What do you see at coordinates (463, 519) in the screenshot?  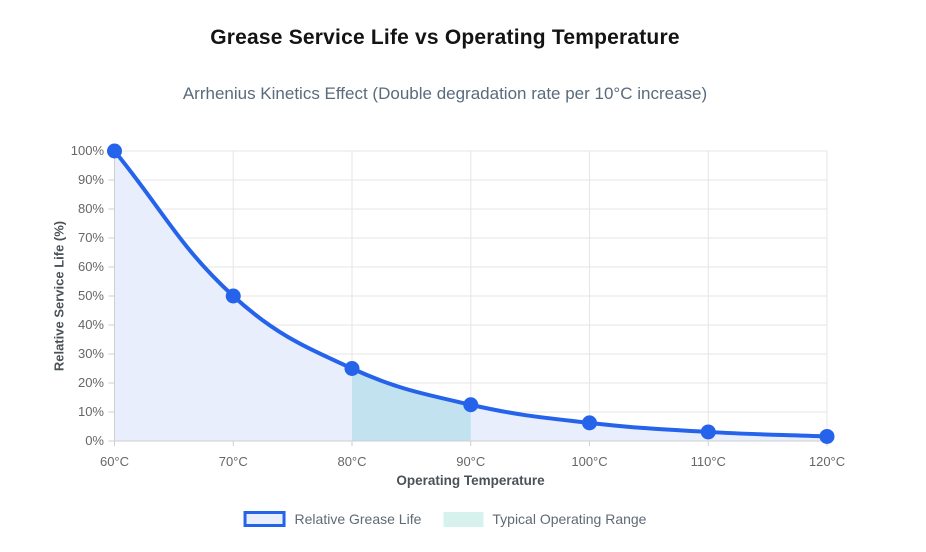 I see `legend-swatch-operating-range-icon` at bounding box center [463, 519].